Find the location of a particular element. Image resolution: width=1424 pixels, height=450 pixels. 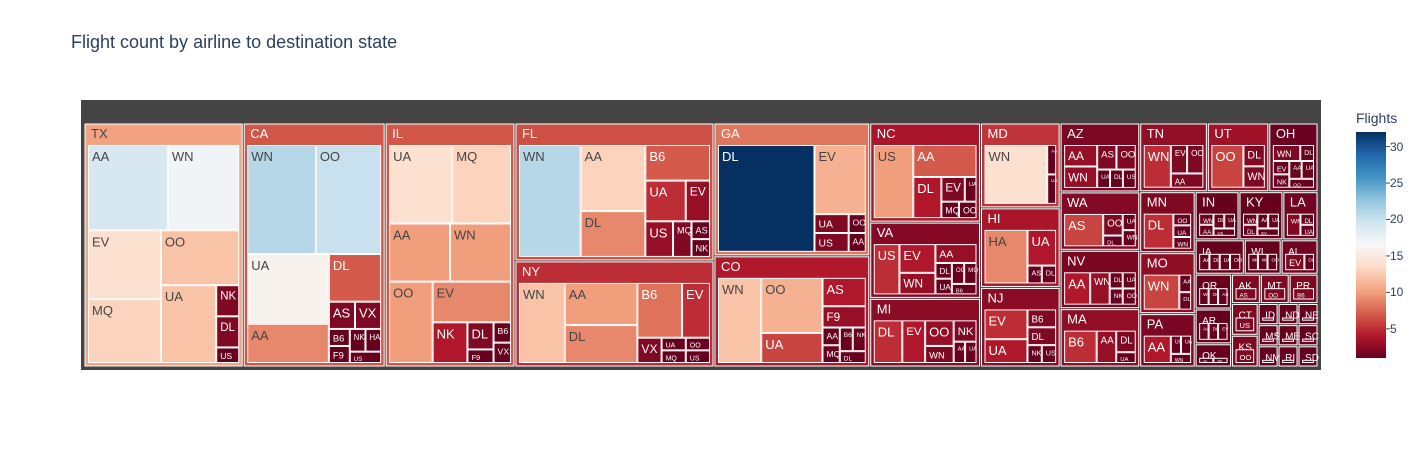

state-az: AZ AA WN AS OO UA DL US is located at coordinates (1100, 157).